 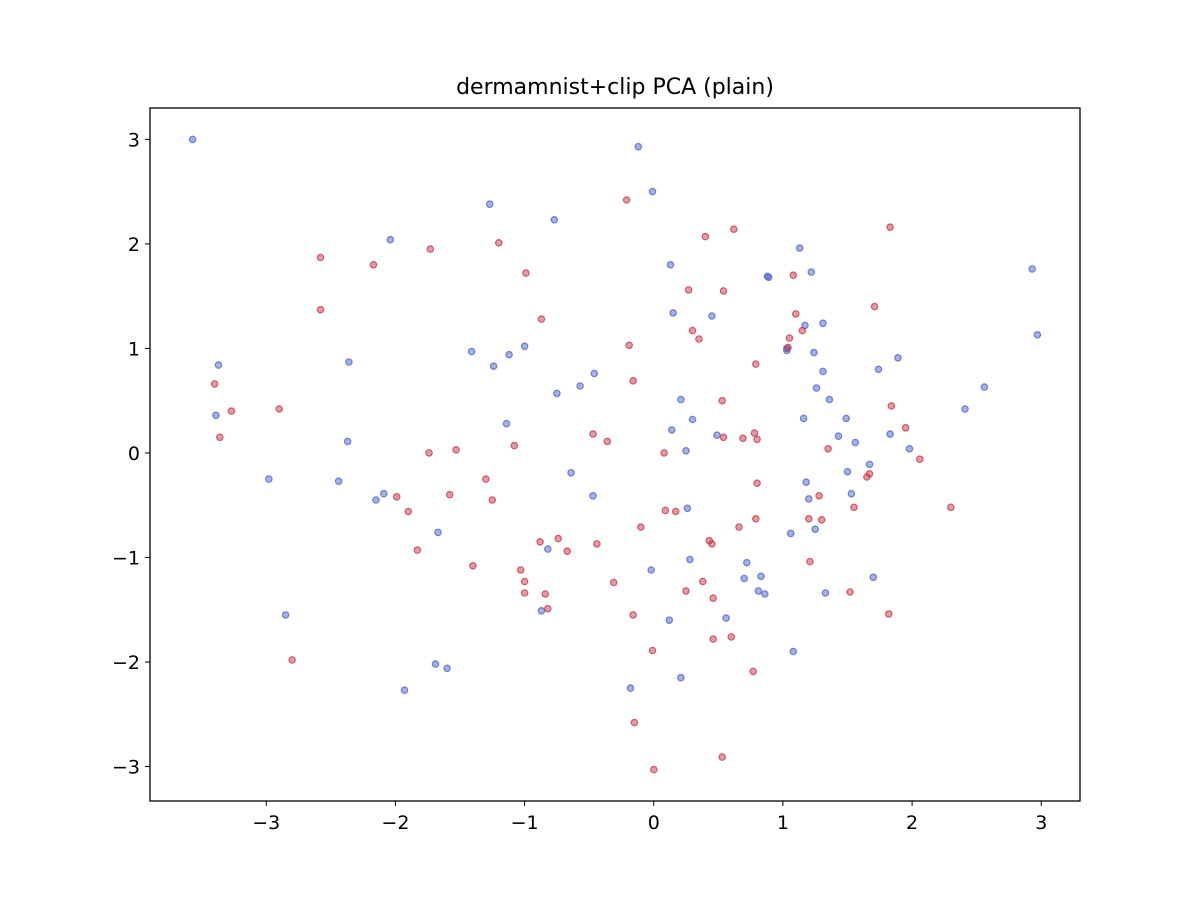 What do you see at coordinates (912, 823) in the screenshot?
I see `x-tick-label: 2` at bounding box center [912, 823].